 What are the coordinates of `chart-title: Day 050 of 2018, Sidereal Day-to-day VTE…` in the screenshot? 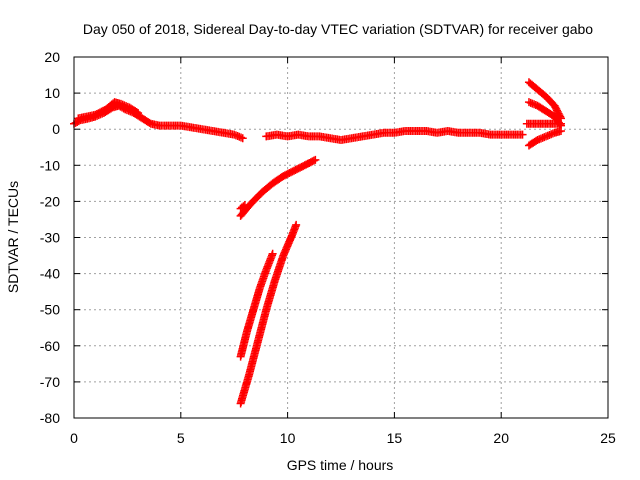 It's located at (338, 29).